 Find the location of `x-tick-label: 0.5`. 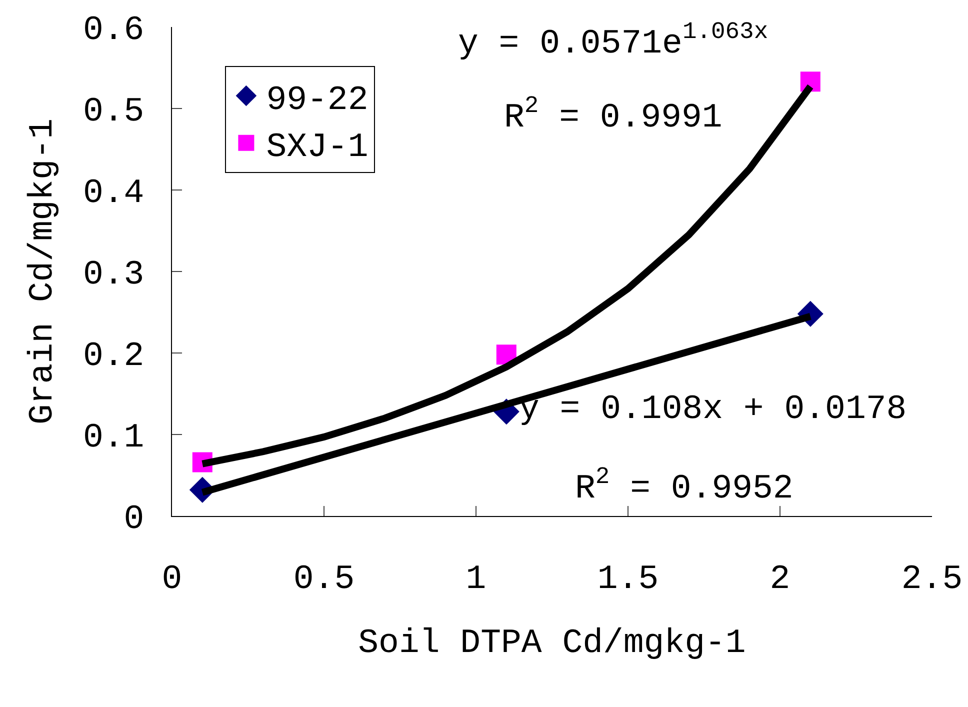

x-tick-label: 0.5 is located at coordinates (324, 579).